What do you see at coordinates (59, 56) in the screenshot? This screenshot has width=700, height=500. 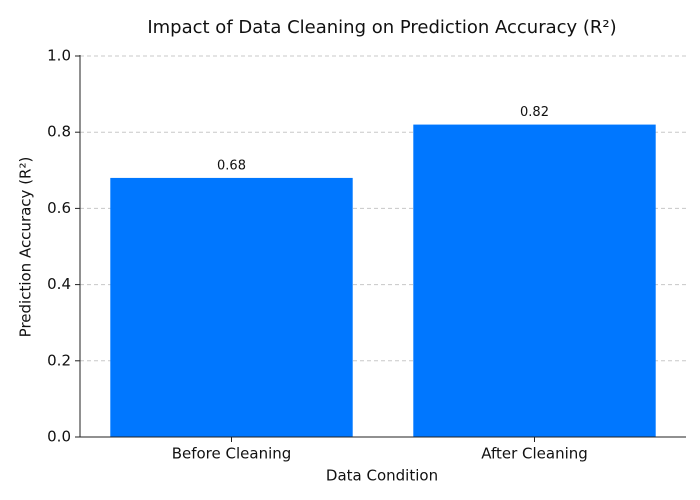 I see `y-tick-label: 1.0` at bounding box center [59, 56].